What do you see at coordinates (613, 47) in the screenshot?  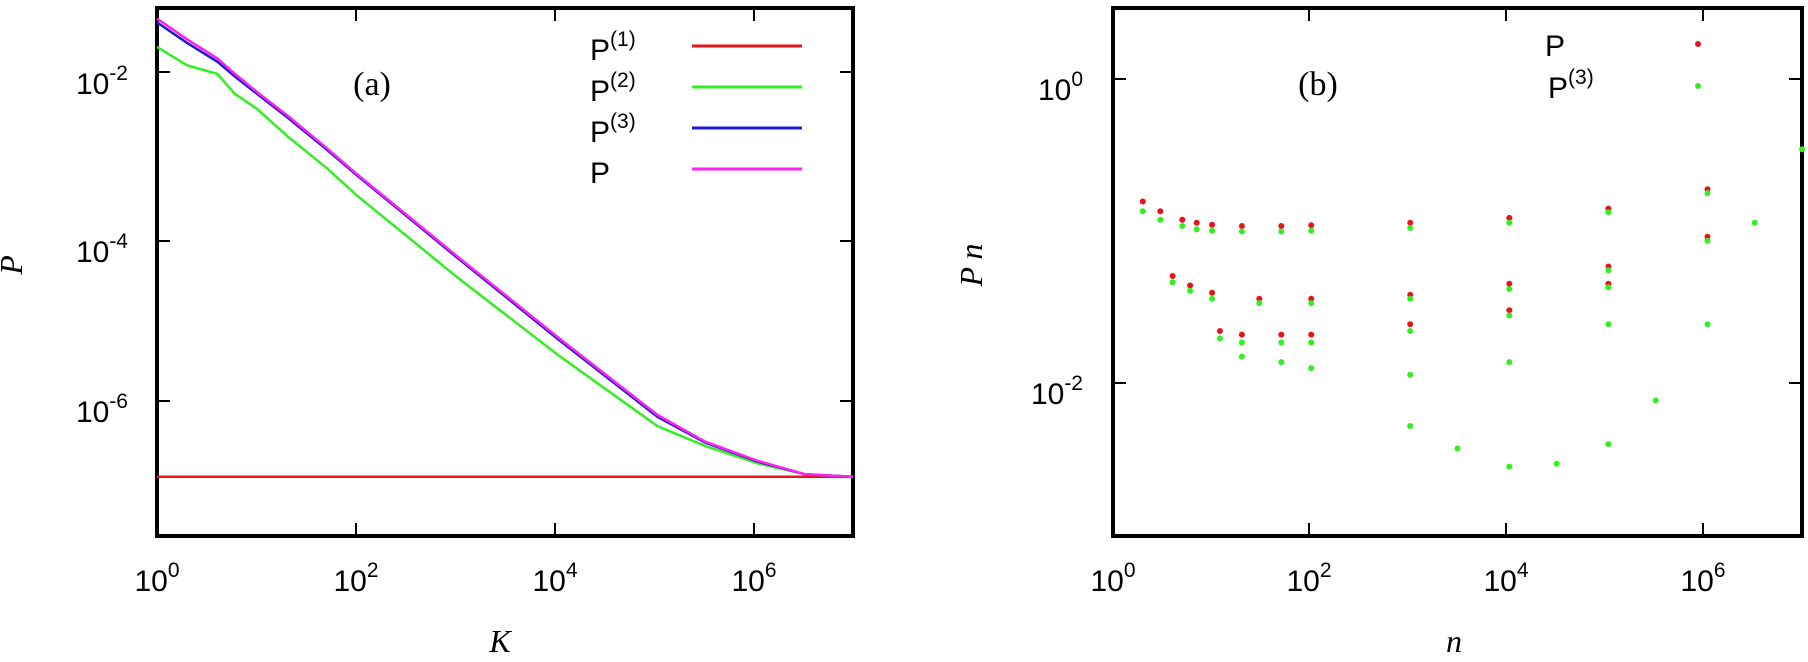 I see `legend-label-a: P(1)` at bounding box center [613, 47].